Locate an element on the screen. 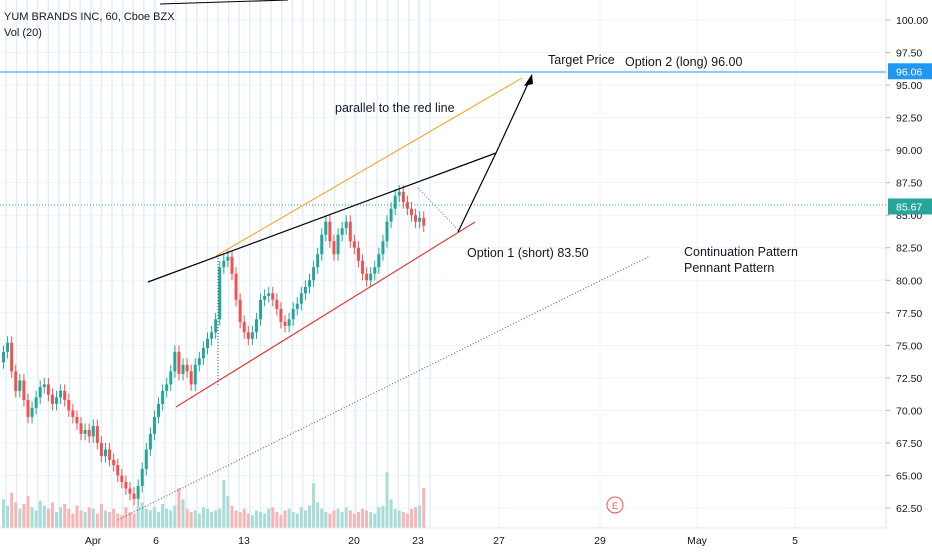  price-tick-label: 90.00 is located at coordinates (909, 151).